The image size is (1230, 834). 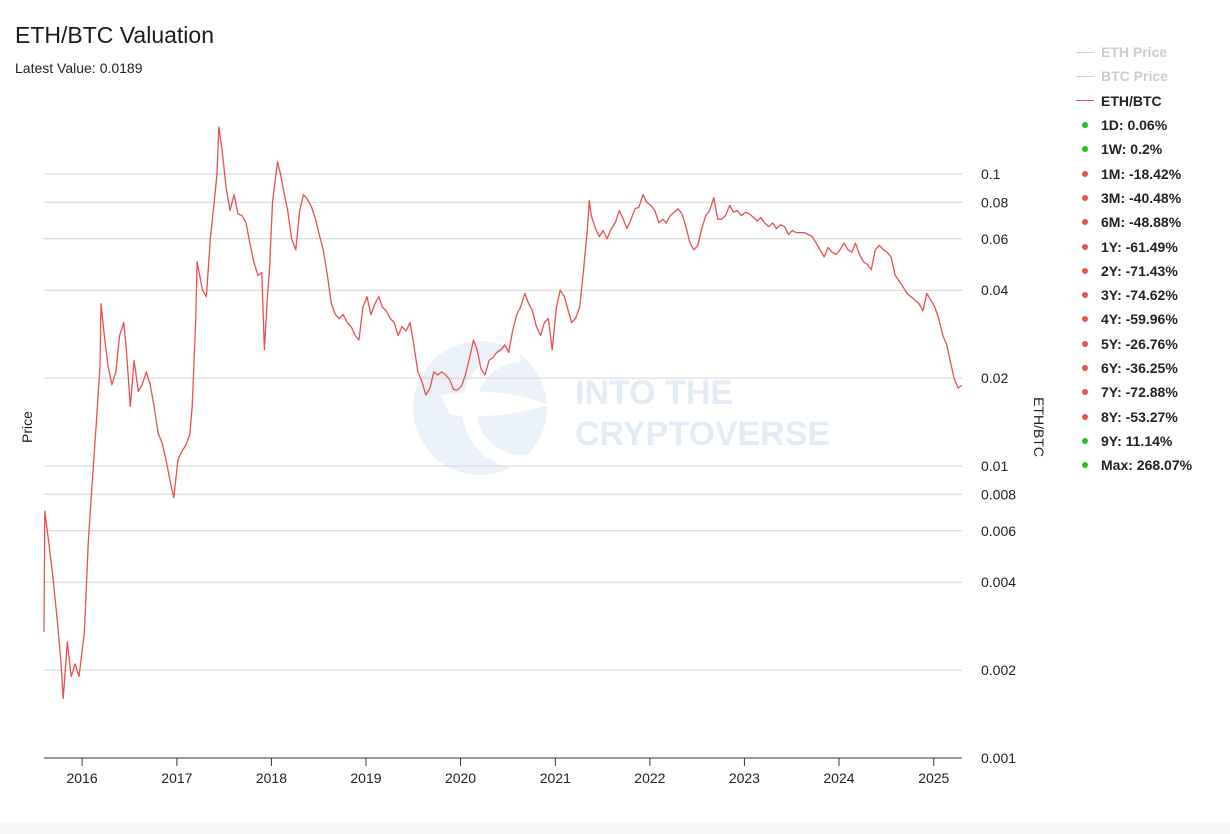 I want to click on legend-label: 5Y: -26.76%, so click(x=1139, y=343).